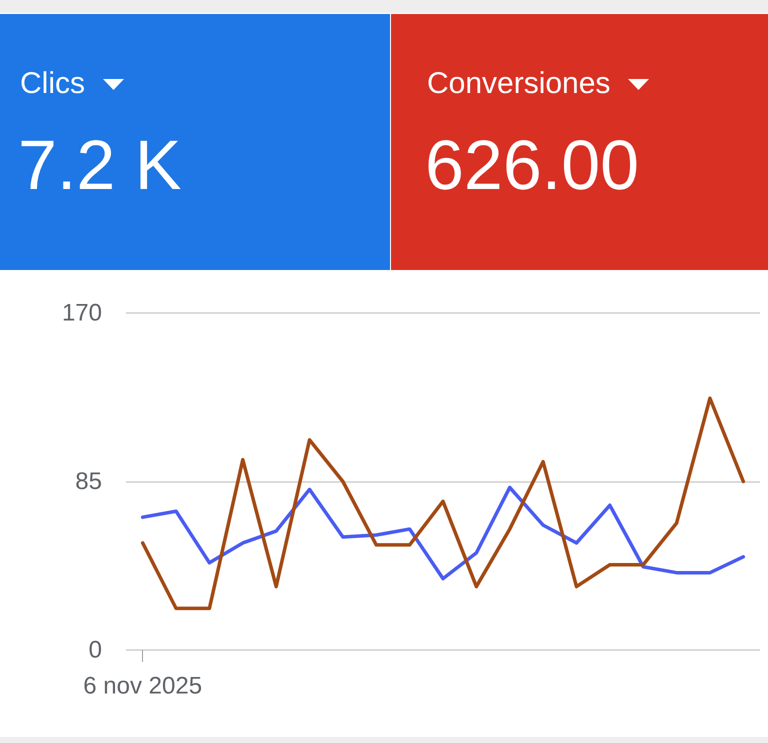  Describe the element at coordinates (142, 686) in the screenshot. I see `x-tick-label: 6 nov 2025` at that location.